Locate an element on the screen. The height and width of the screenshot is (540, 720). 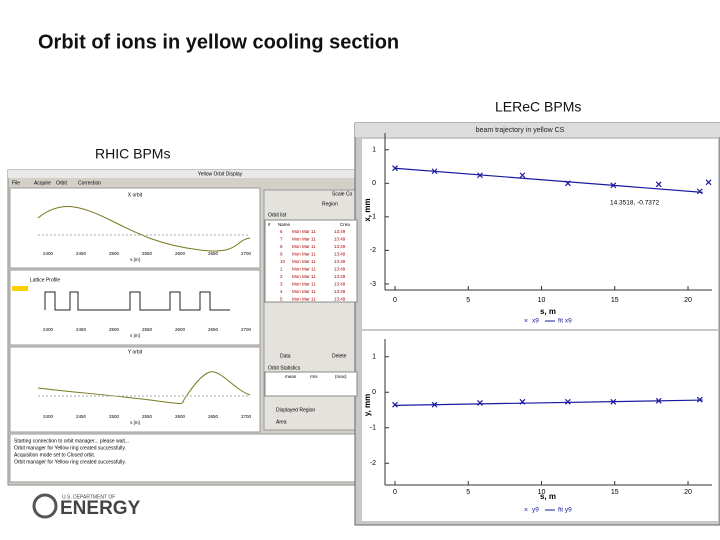
side-label: Displayed Region is located at coordinates (295, 410).